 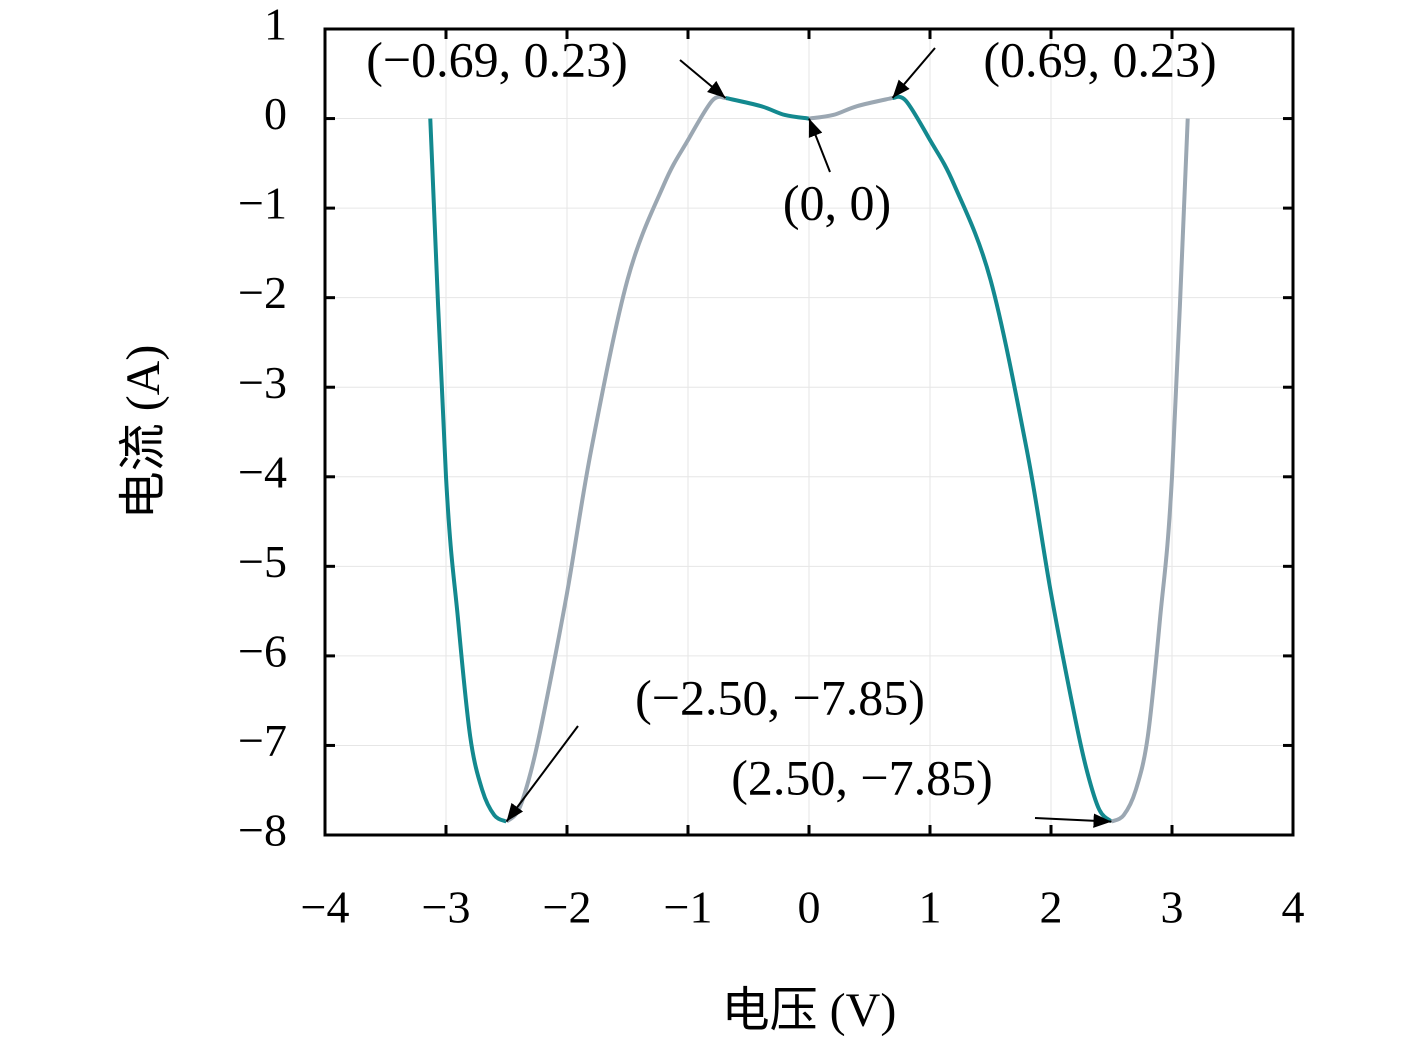 What do you see at coordinates (262, 292) in the screenshot?
I see `y-tick-label: −2` at bounding box center [262, 292].